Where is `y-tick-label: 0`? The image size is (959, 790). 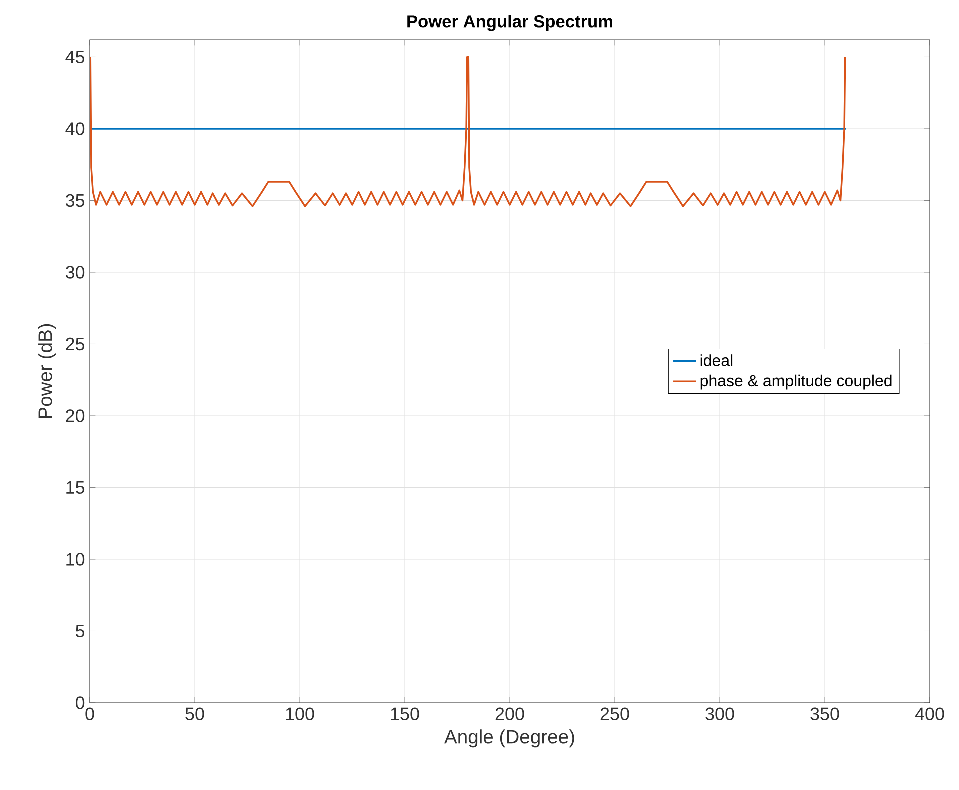
y-tick-label: 0 is located at coordinates (80, 703).